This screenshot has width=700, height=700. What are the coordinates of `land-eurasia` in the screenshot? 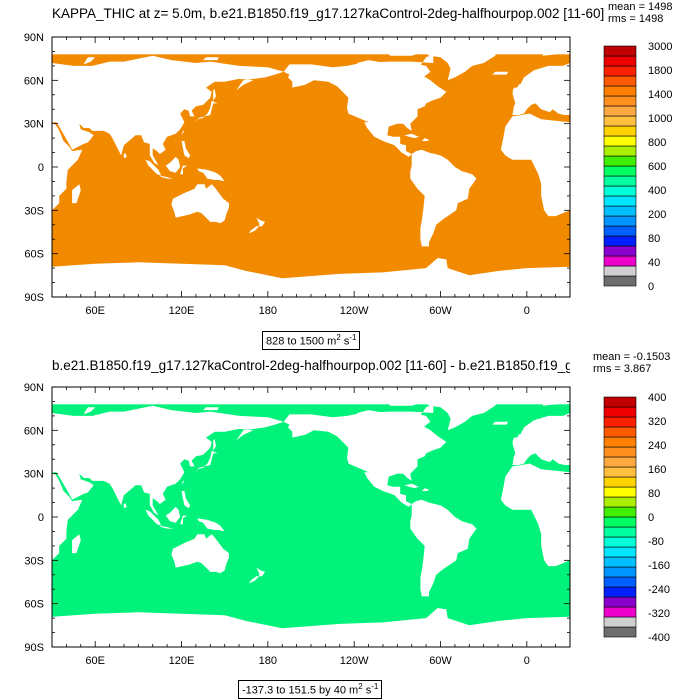 It's located at (168, 101).